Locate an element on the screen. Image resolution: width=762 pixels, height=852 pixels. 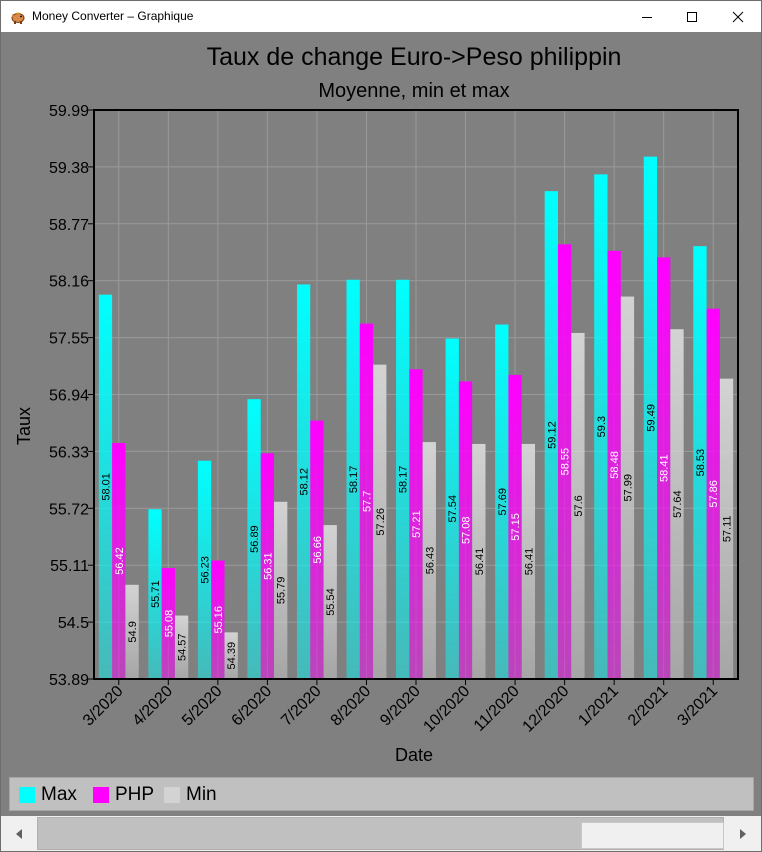
legend-label-max: Max is located at coordinates (59, 794).